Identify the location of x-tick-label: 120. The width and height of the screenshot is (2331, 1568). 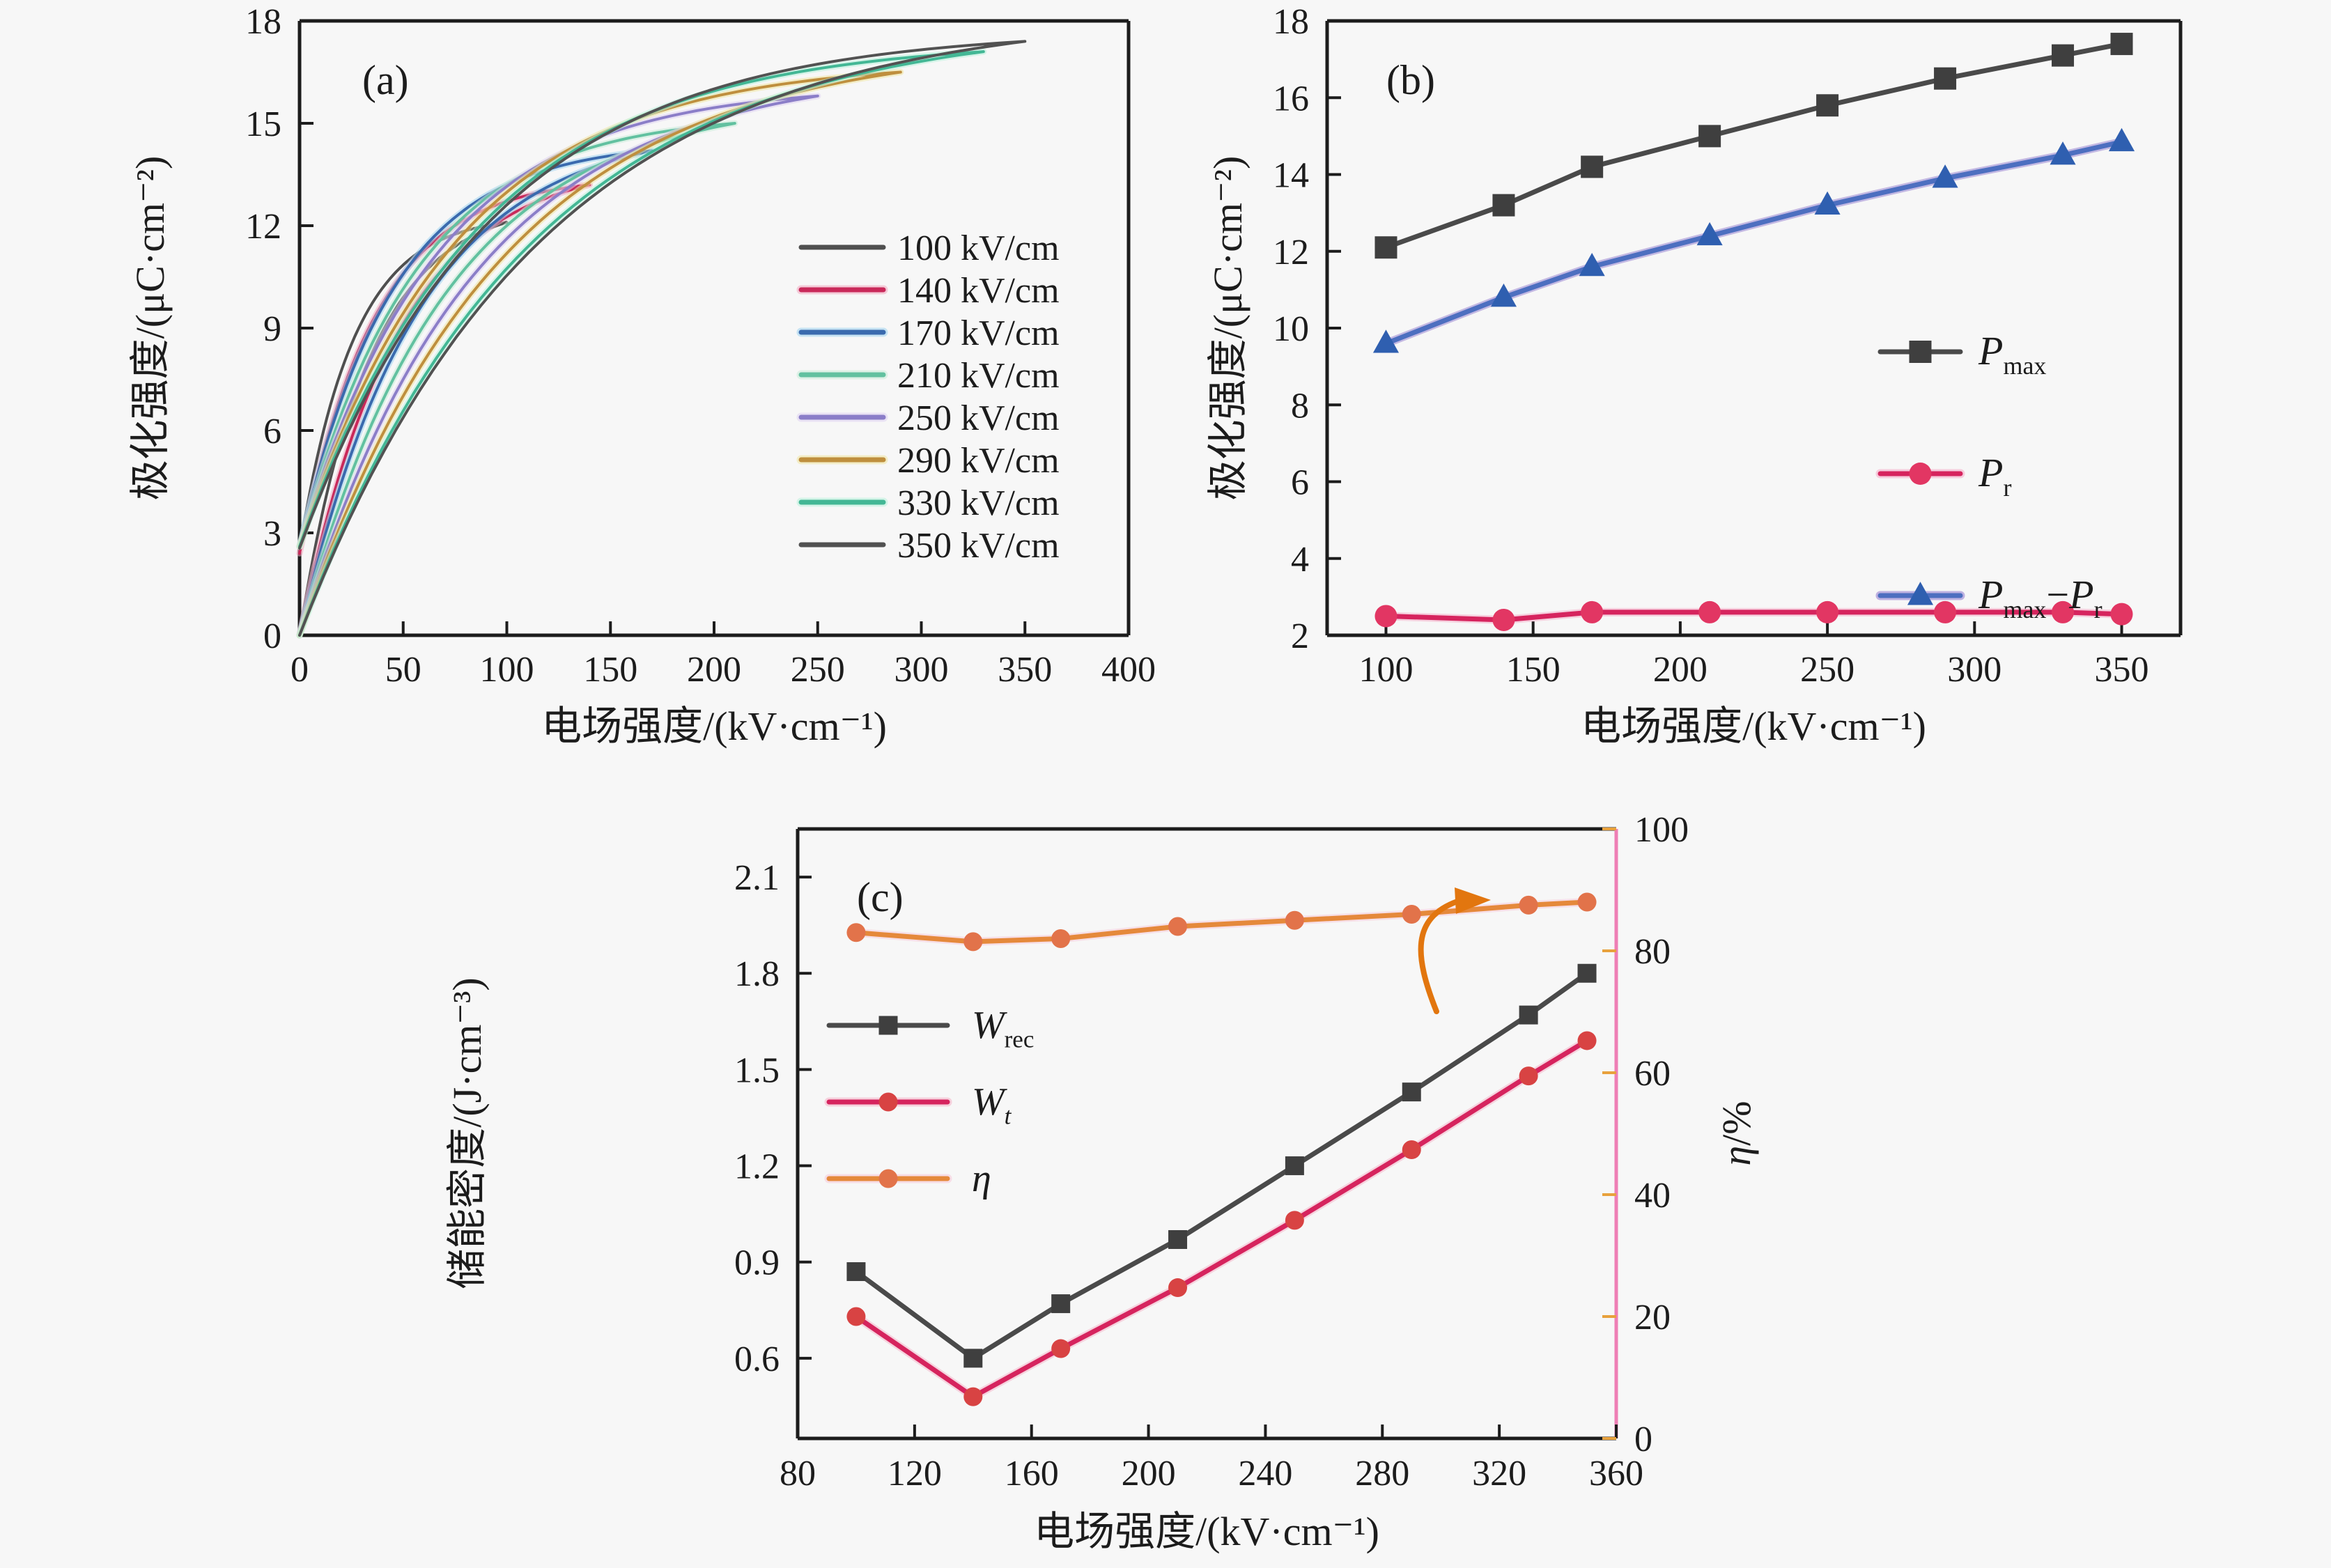
(915, 1473).